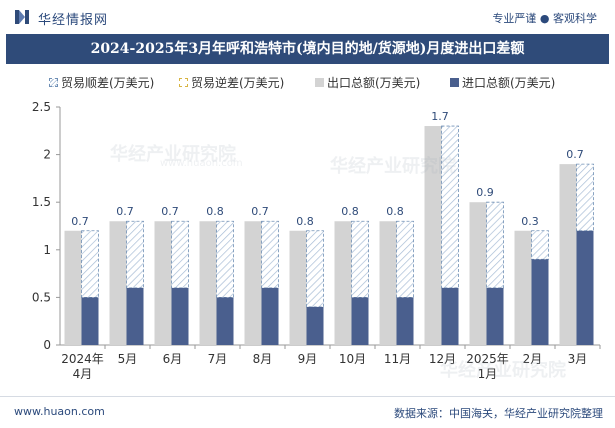 The height and width of the screenshot is (428, 615). What do you see at coordinates (22, 17) in the screenshot?
I see `logo-icon` at bounding box center [22, 17].